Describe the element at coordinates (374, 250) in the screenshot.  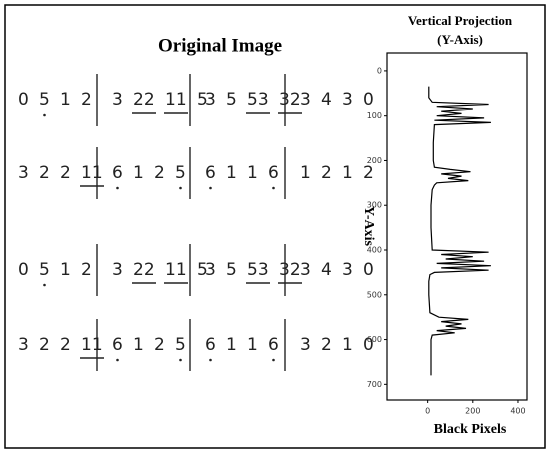
I see `y-tick-label: 400` at that location.